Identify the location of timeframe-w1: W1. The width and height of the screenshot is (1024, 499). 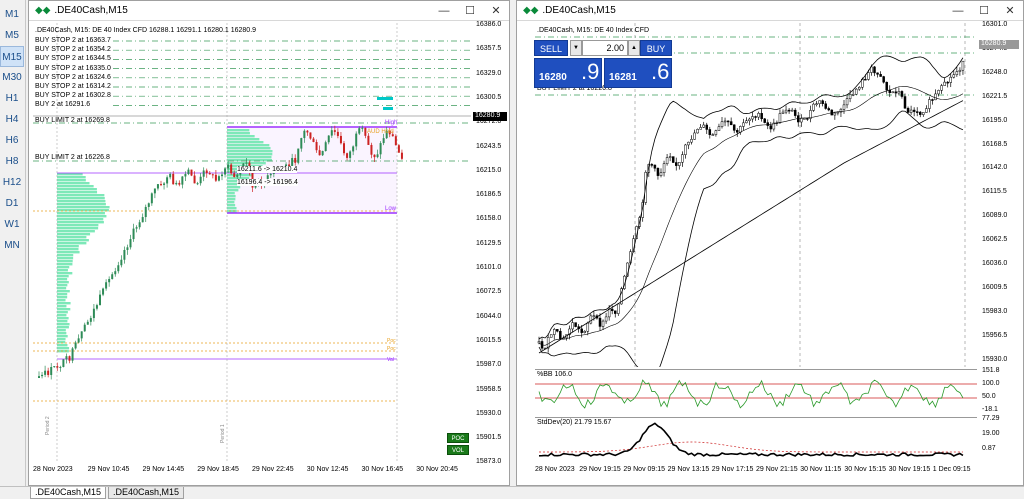
(12, 224).